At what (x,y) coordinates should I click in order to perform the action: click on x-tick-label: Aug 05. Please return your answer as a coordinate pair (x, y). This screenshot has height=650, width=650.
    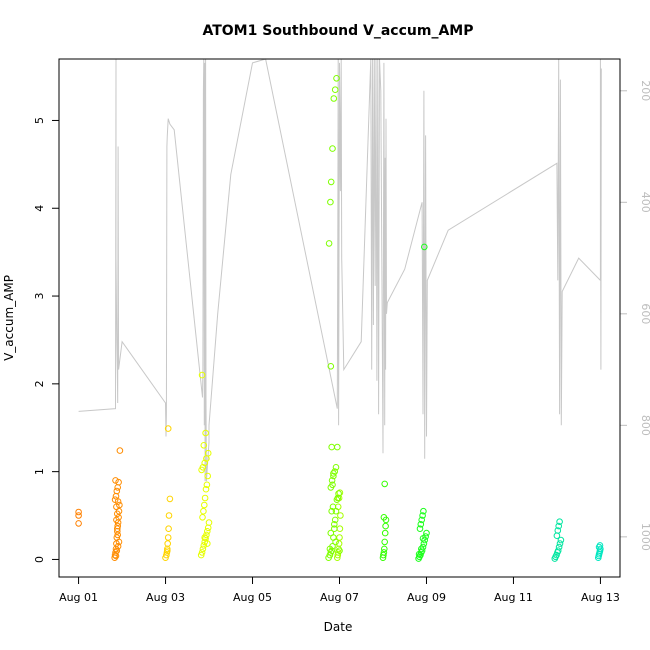
    Looking at the image, I should click on (252, 597).